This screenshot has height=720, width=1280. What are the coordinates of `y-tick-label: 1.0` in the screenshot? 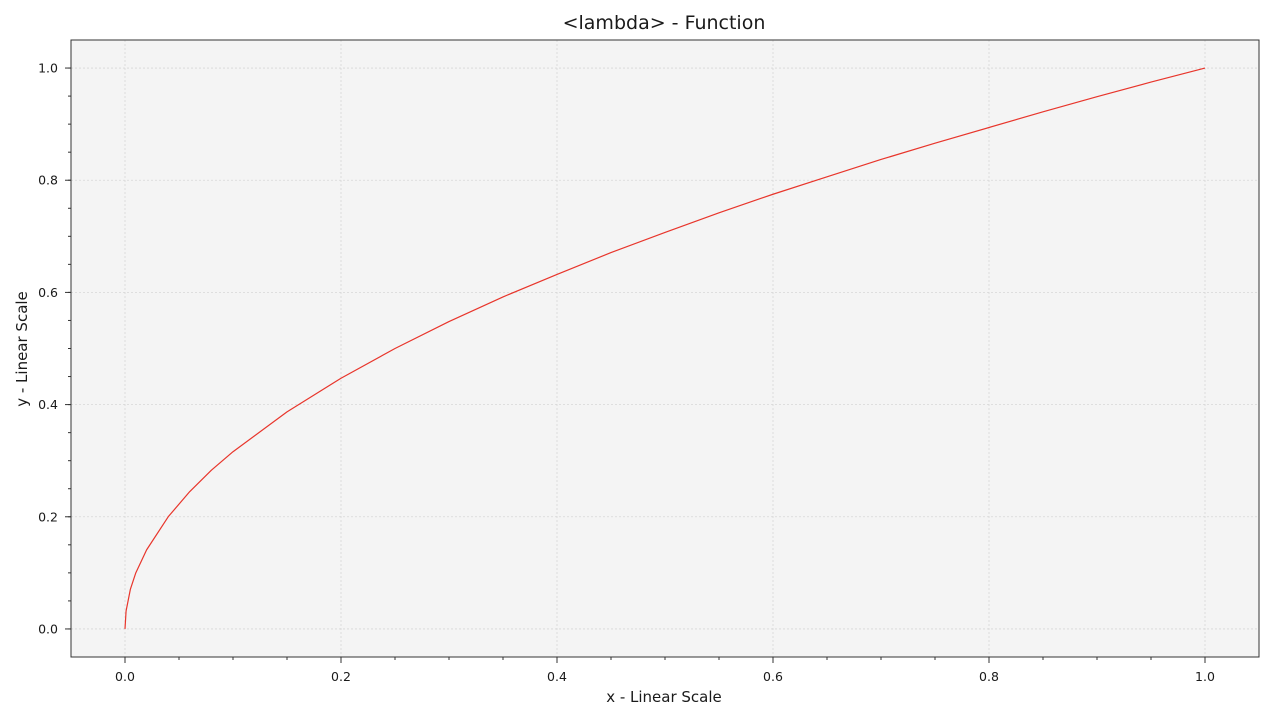 It's located at (48, 68).